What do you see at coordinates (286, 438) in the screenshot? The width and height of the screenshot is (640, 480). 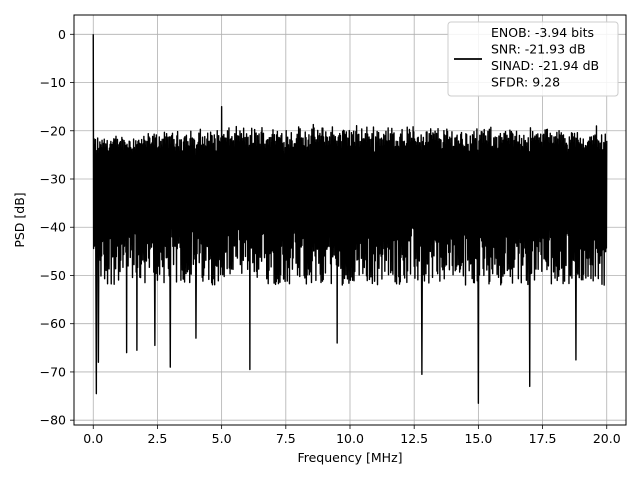 I see `x-tick-label: 7.5` at bounding box center [286, 438].